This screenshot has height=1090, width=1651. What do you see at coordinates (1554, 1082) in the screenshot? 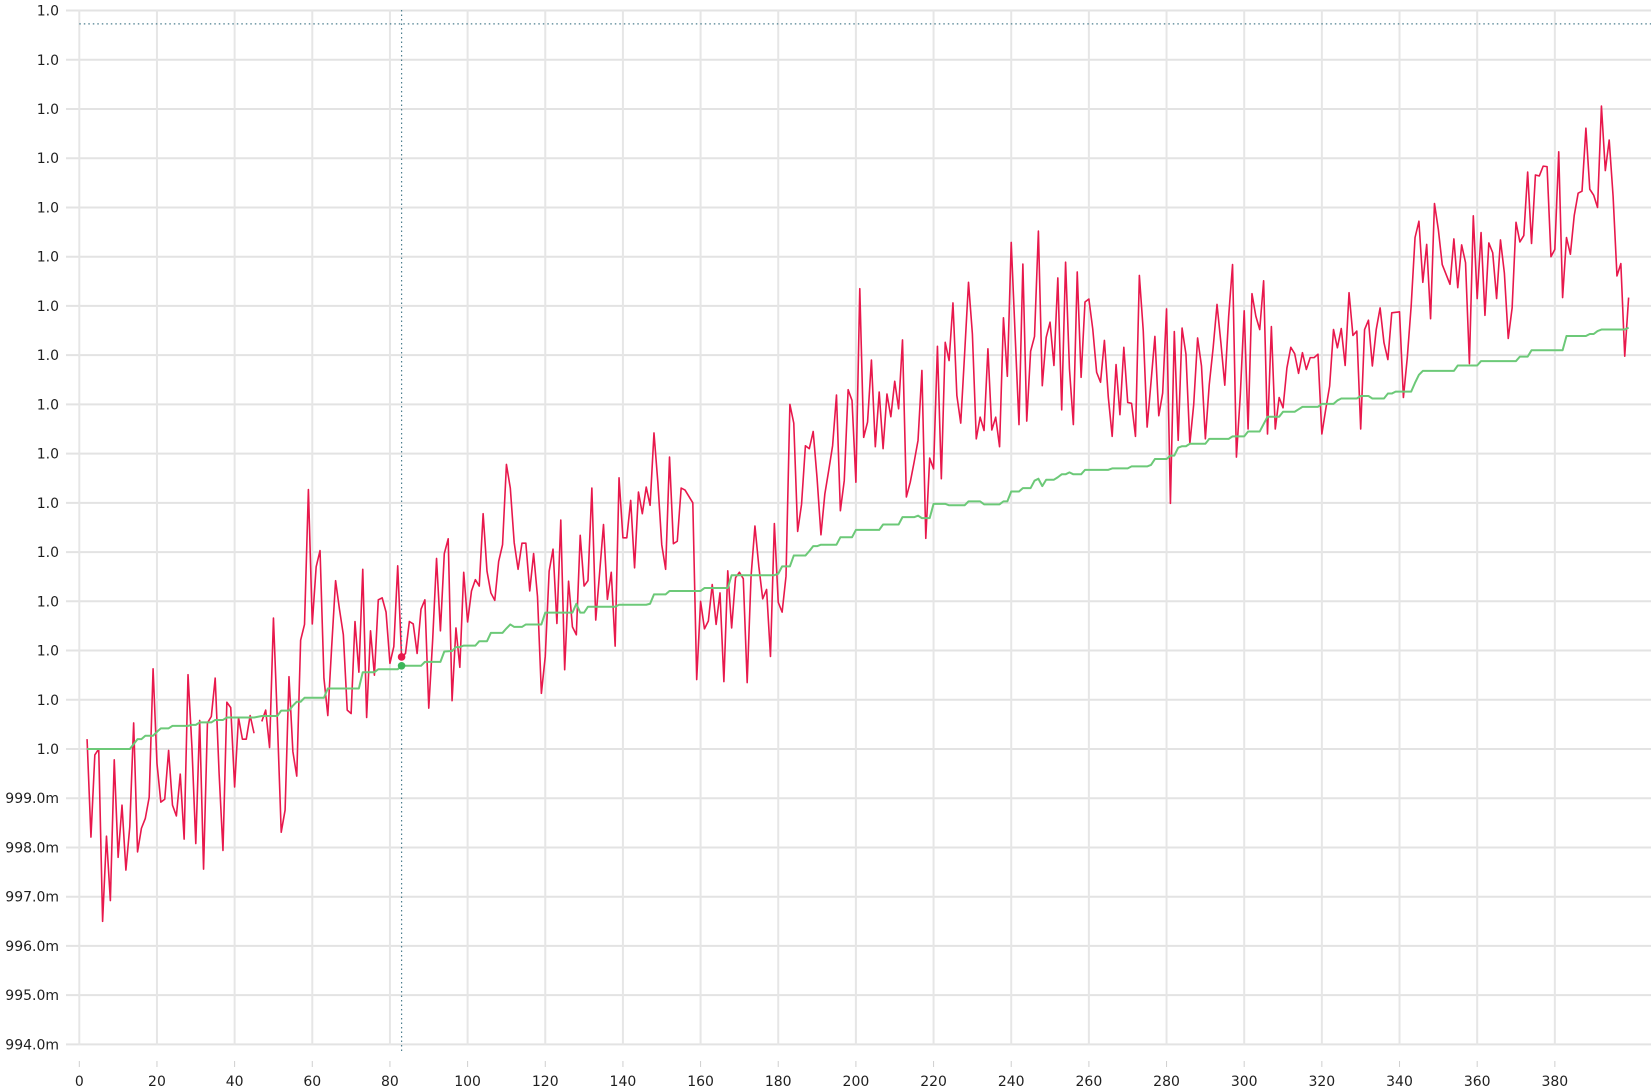
I see `x-tick-label: 380` at bounding box center [1554, 1082].